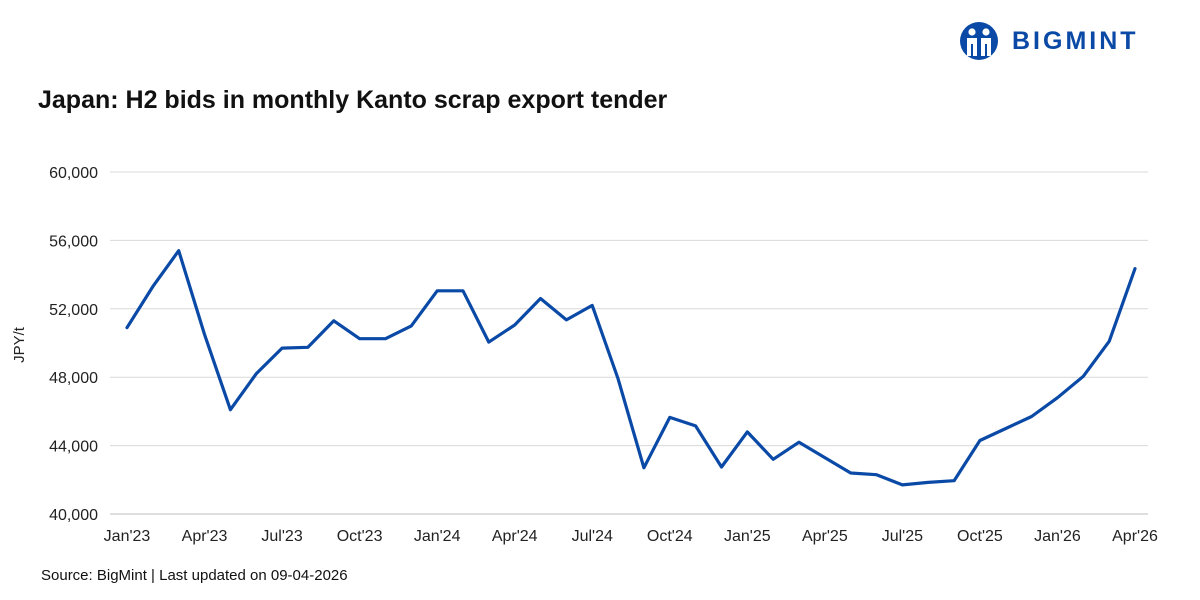 The height and width of the screenshot is (600, 1200). I want to click on brand-logo: BIGMINT, so click(1048, 41).